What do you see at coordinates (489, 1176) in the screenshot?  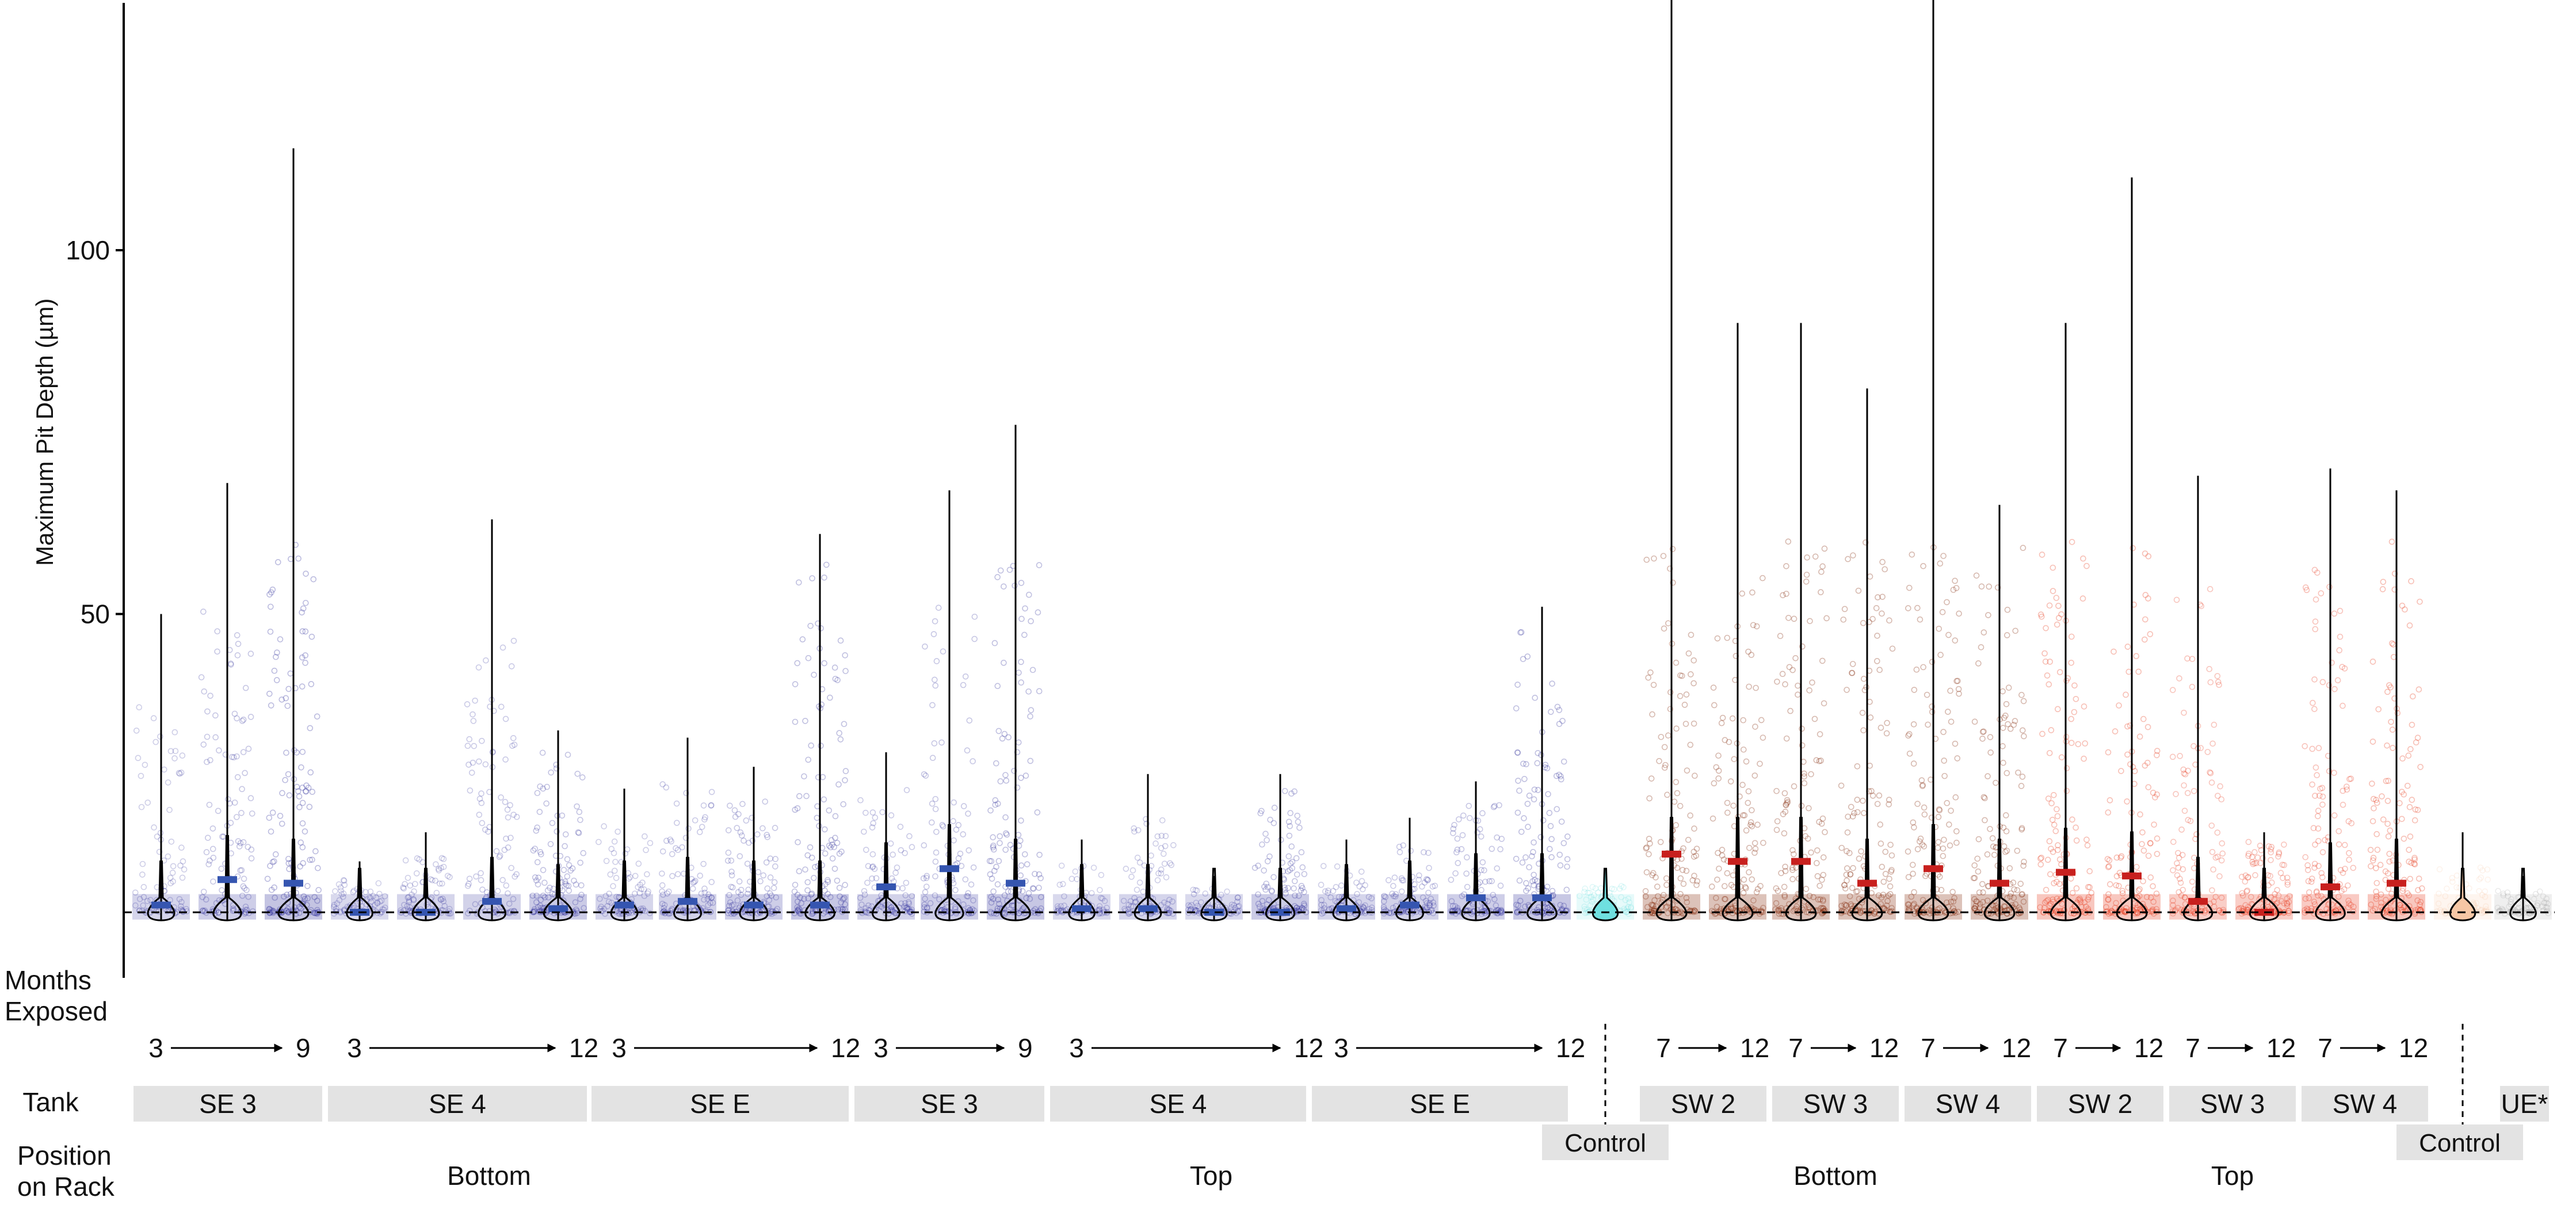 I see `position-label: Bottom` at bounding box center [489, 1176].